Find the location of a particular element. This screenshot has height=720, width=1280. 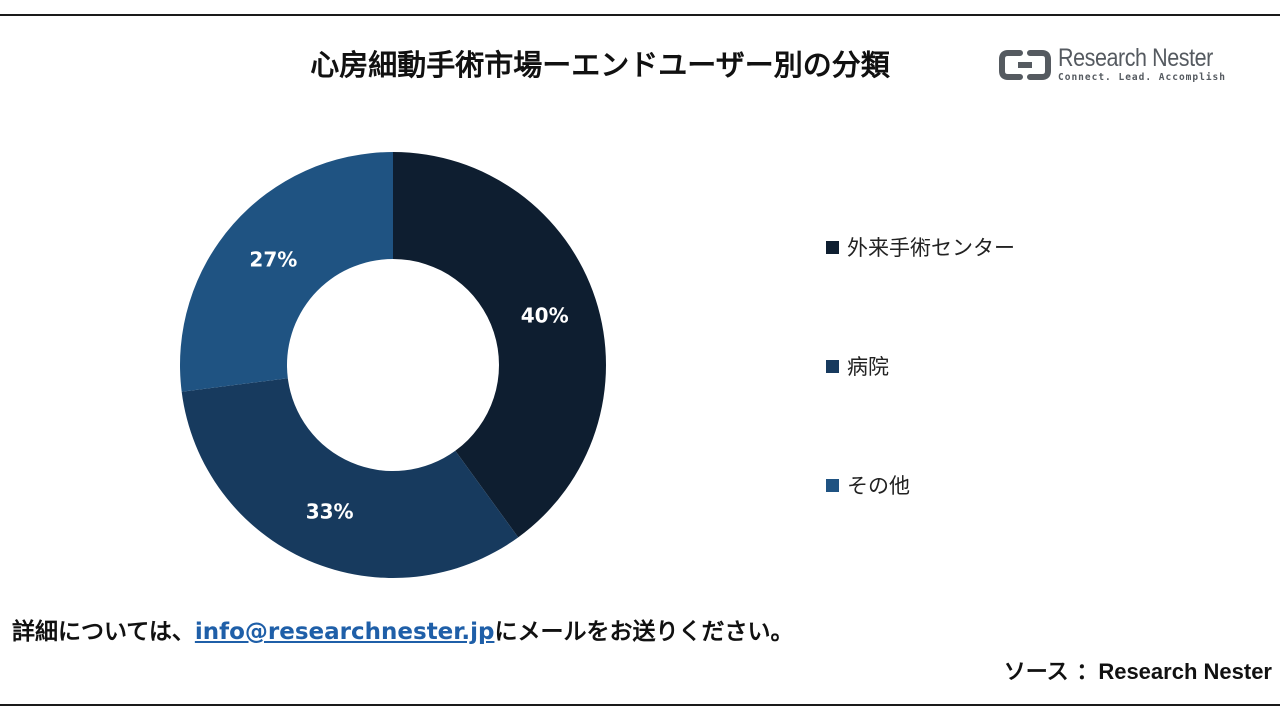

bottom-rule is located at coordinates (640, 705).